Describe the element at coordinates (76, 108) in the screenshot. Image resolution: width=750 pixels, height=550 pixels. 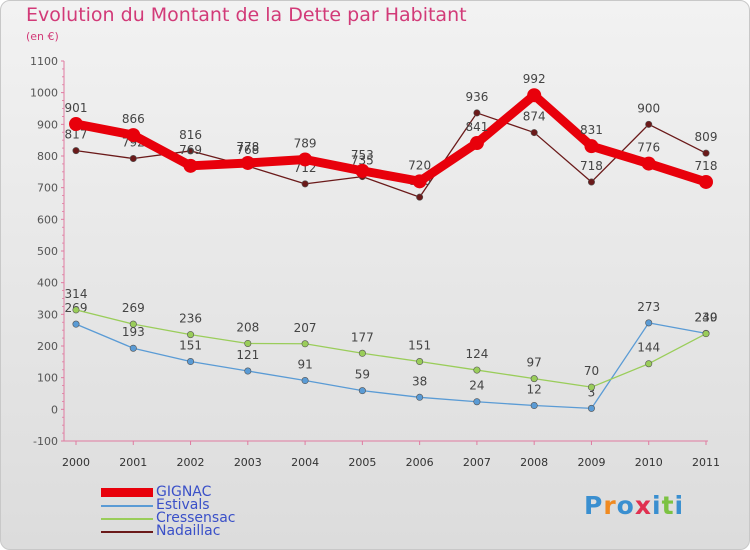
I see `data-label-gignac: 901` at that location.